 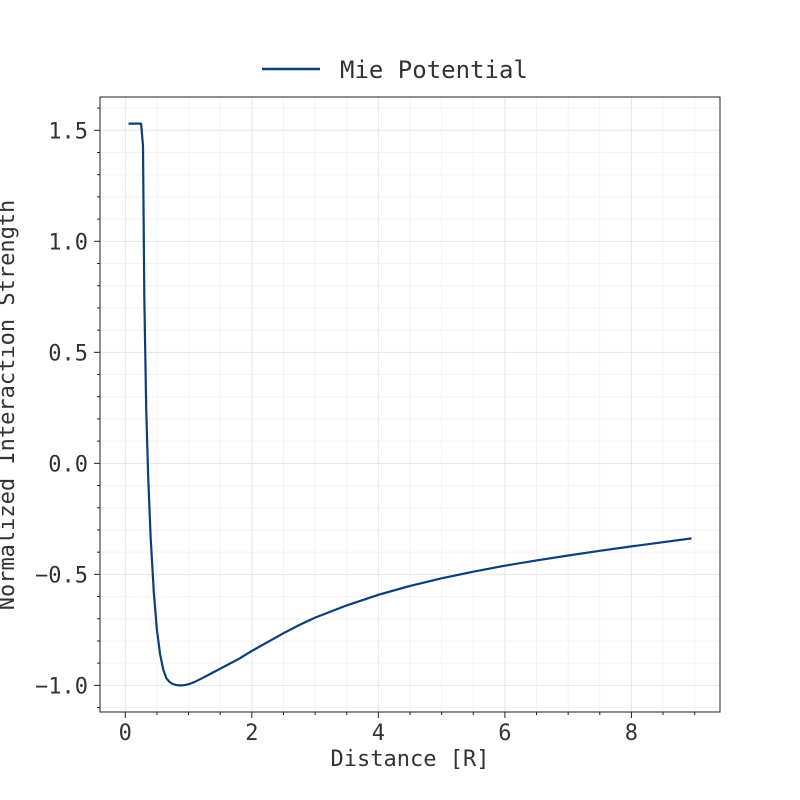 What do you see at coordinates (251, 733) in the screenshot?
I see `x-tick-label: 2` at bounding box center [251, 733].